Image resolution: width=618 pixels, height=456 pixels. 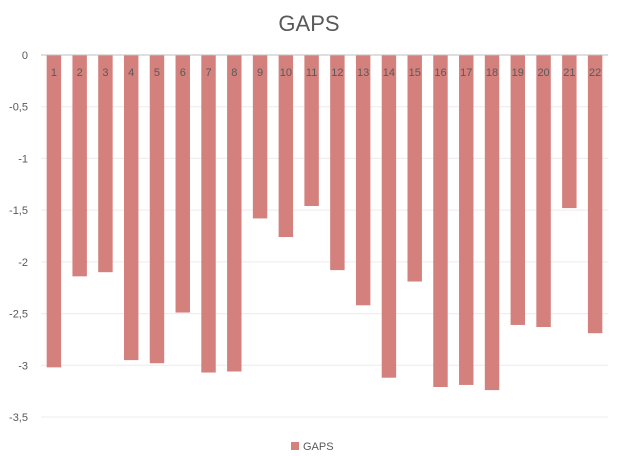 I want to click on category-label: 19, so click(x=518, y=73).